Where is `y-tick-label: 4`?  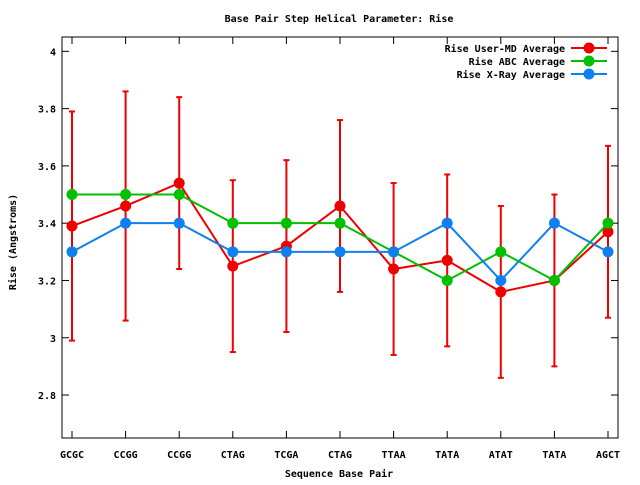 y-tick-label: 4 is located at coordinates (53, 52).